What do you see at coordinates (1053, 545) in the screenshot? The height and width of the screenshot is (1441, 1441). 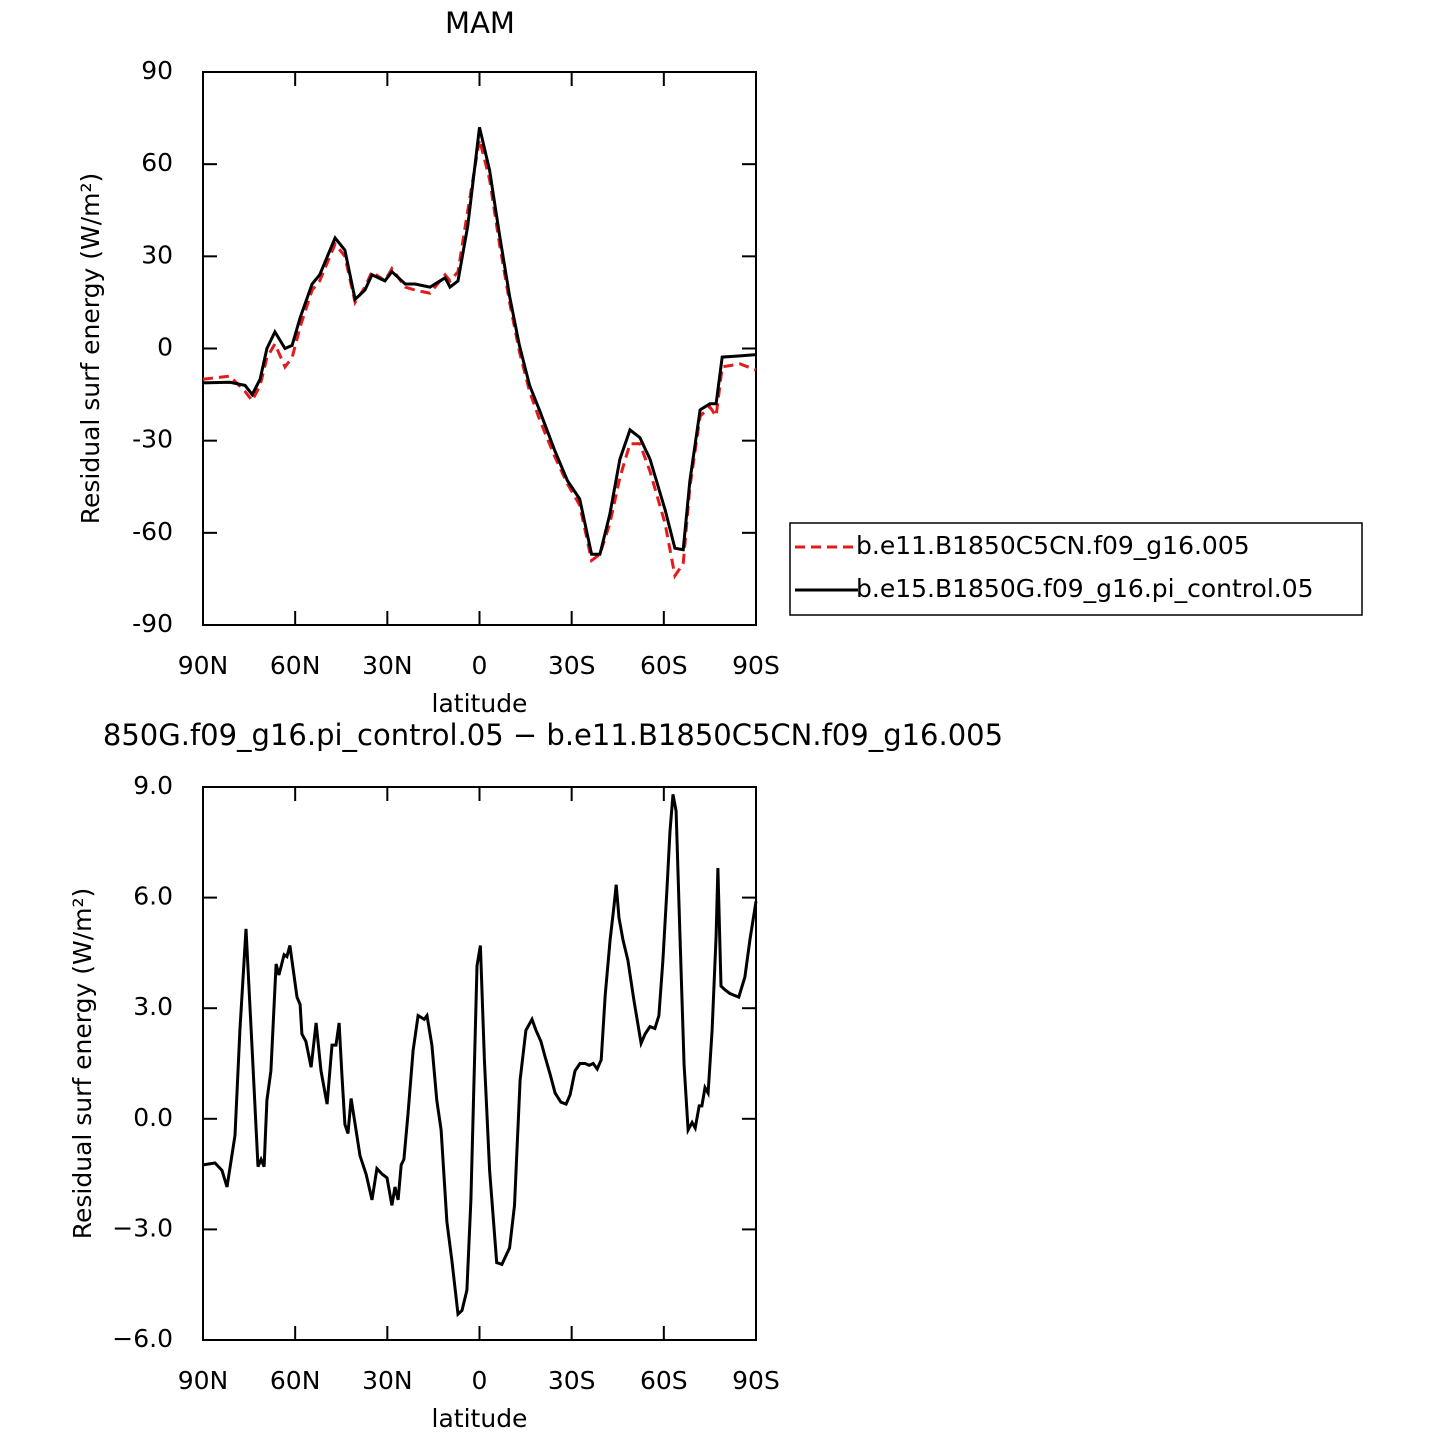 I see `legend-label: b.e11.B1850C5CN.f09_g16.005` at bounding box center [1053, 545].